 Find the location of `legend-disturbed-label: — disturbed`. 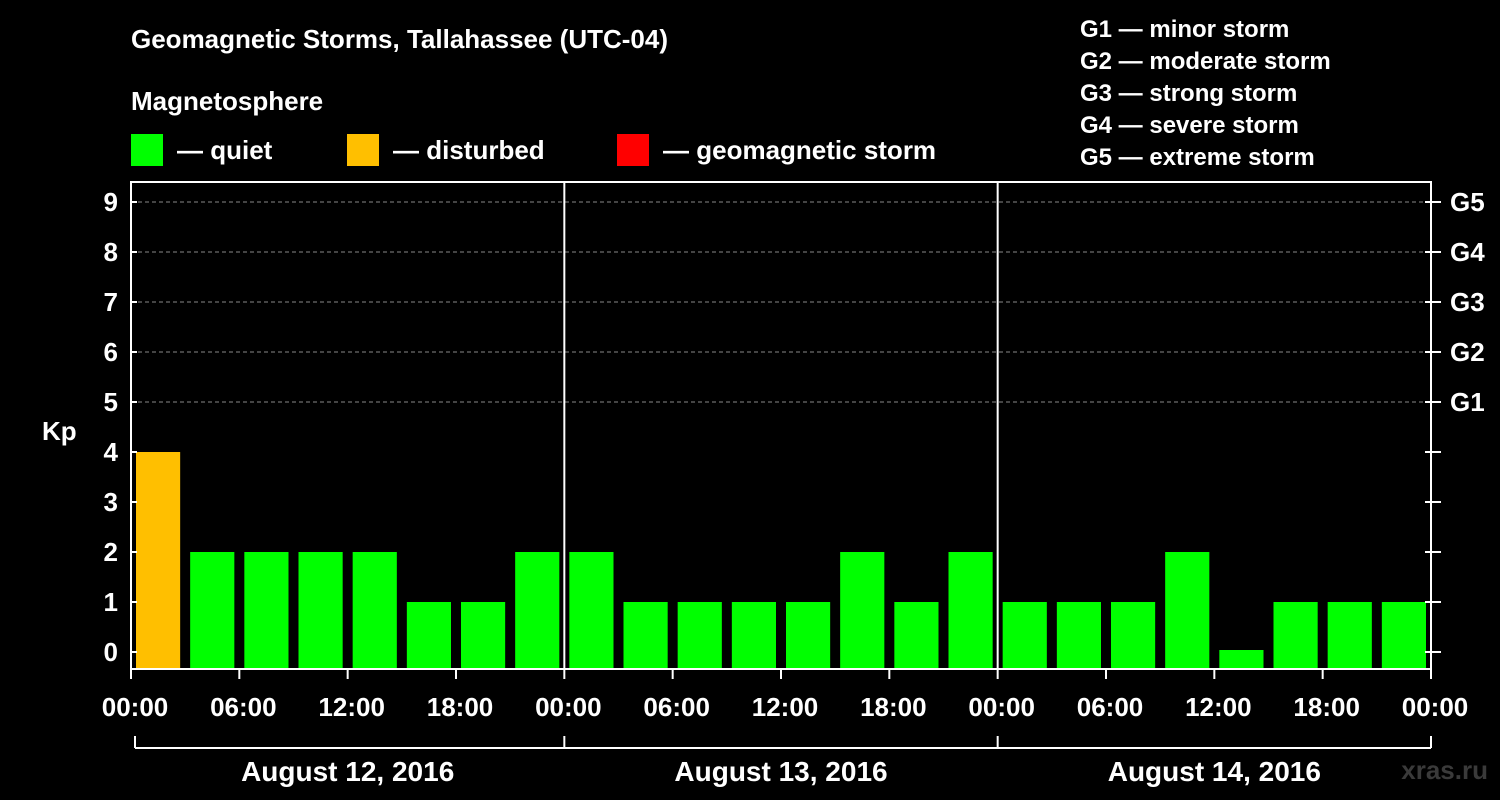

legend-disturbed-label: — disturbed is located at coordinates (469, 149).